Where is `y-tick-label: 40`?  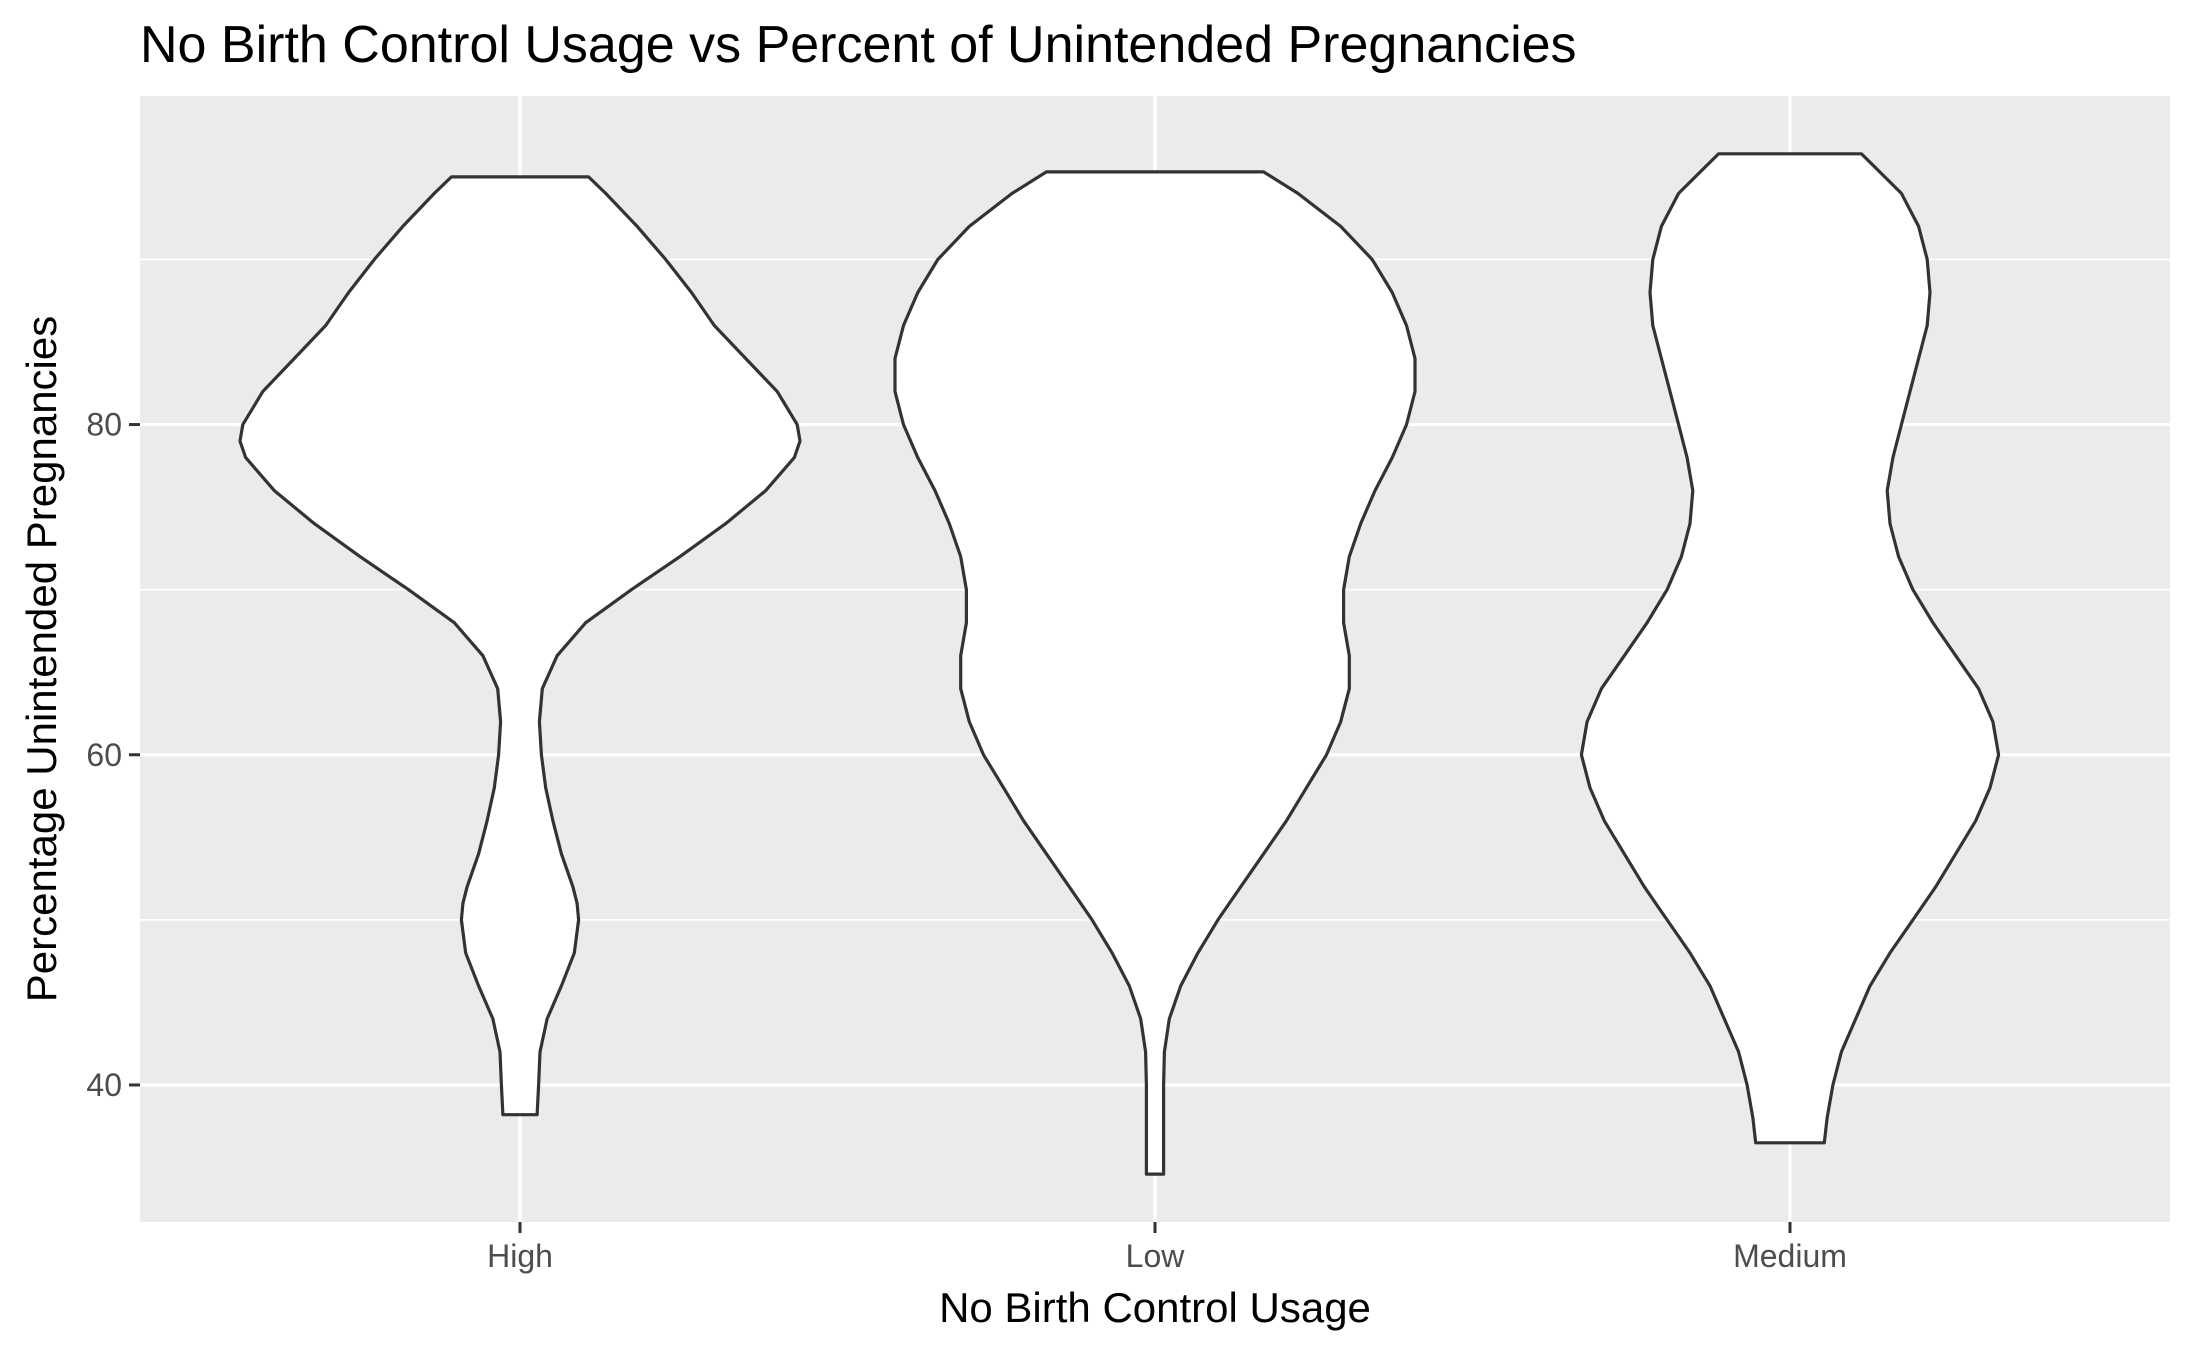
y-tick-label: 40 is located at coordinates (104, 1085).